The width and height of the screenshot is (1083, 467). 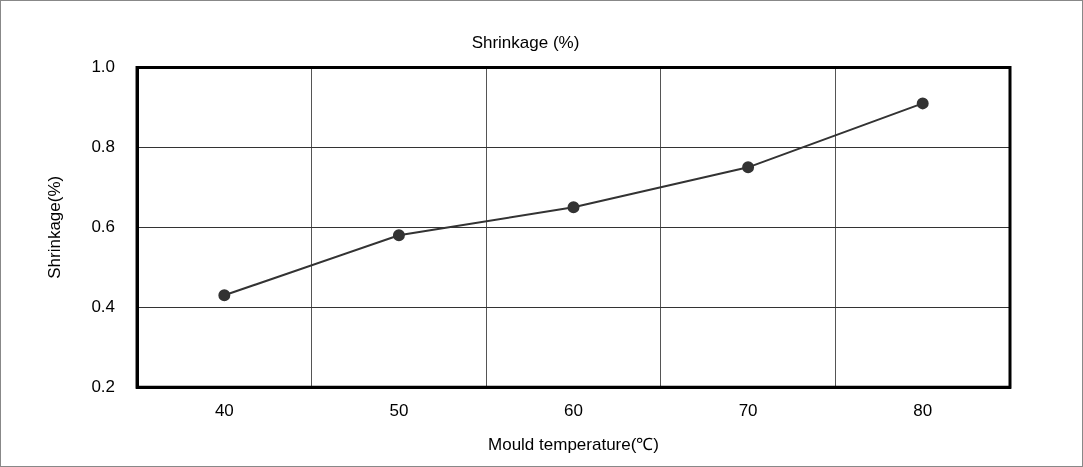 What do you see at coordinates (103, 386) in the screenshot?
I see `y-tick-label: 0.2` at bounding box center [103, 386].